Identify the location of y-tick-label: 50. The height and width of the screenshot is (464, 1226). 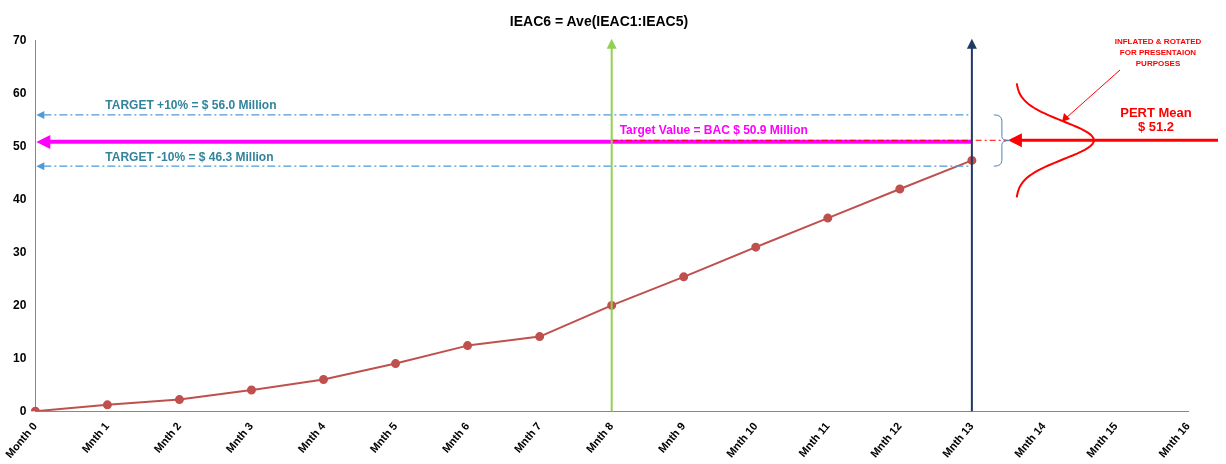
(19, 145).